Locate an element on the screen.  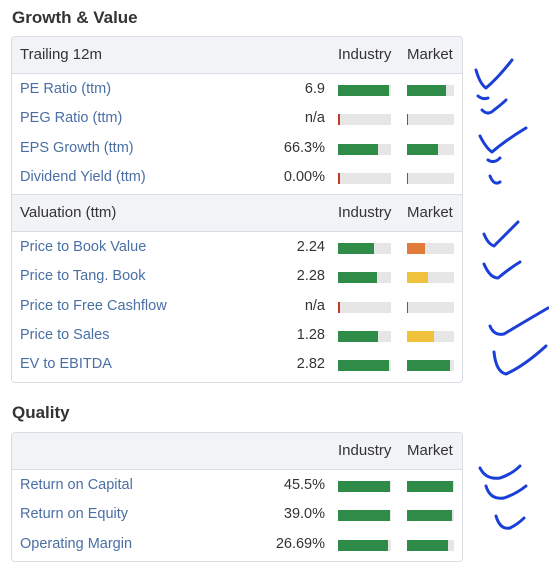
metric-row: Operating Margin 26.69% is located at coordinates (237, 544).